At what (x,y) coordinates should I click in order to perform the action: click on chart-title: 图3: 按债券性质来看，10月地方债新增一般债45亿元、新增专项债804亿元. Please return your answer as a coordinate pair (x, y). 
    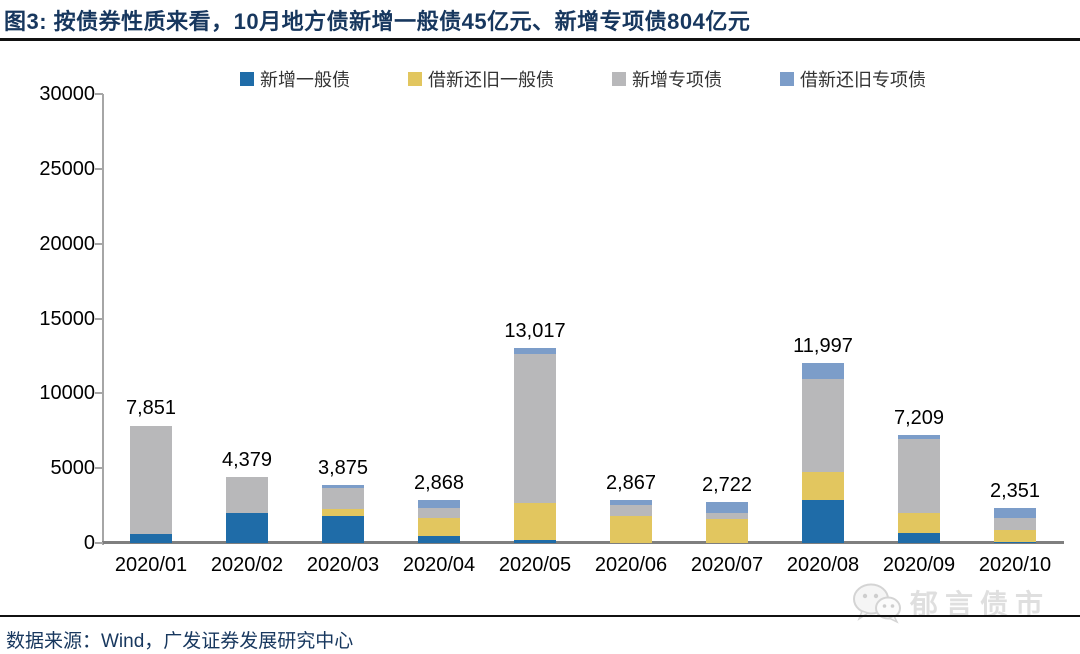
    Looking at the image, I should click on (377, 21).